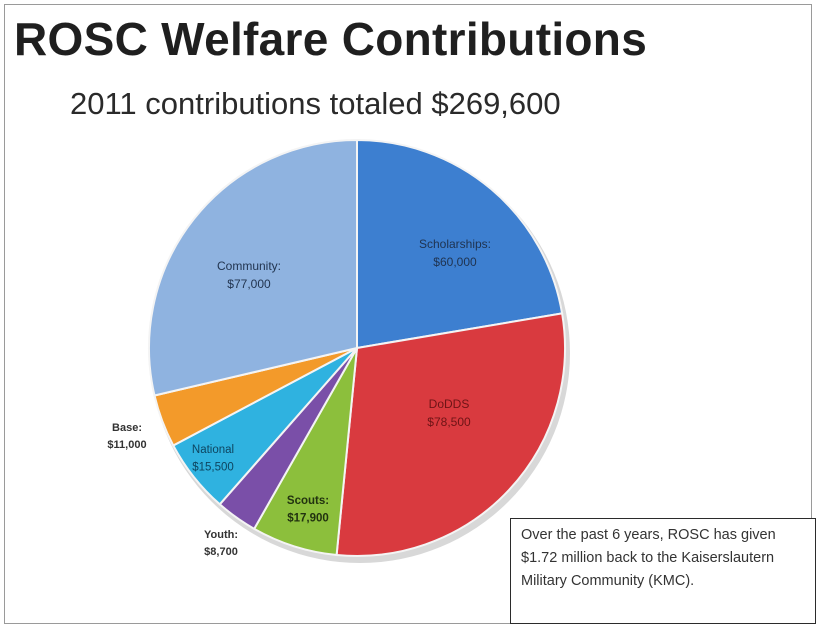  I want to click on slice-value-3: $17,900, so click(308, 519).